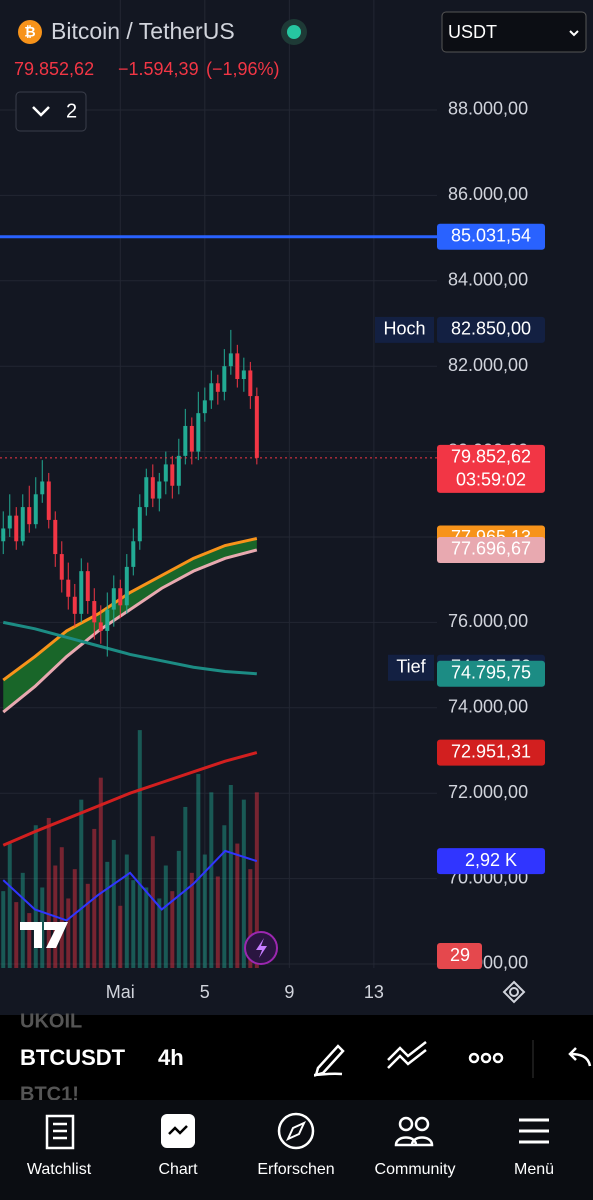  What do you see at coordinates (488, 792) in the screenshot?
I see `y-tick-label: 72.000,00` at bounding box center [488, 792].